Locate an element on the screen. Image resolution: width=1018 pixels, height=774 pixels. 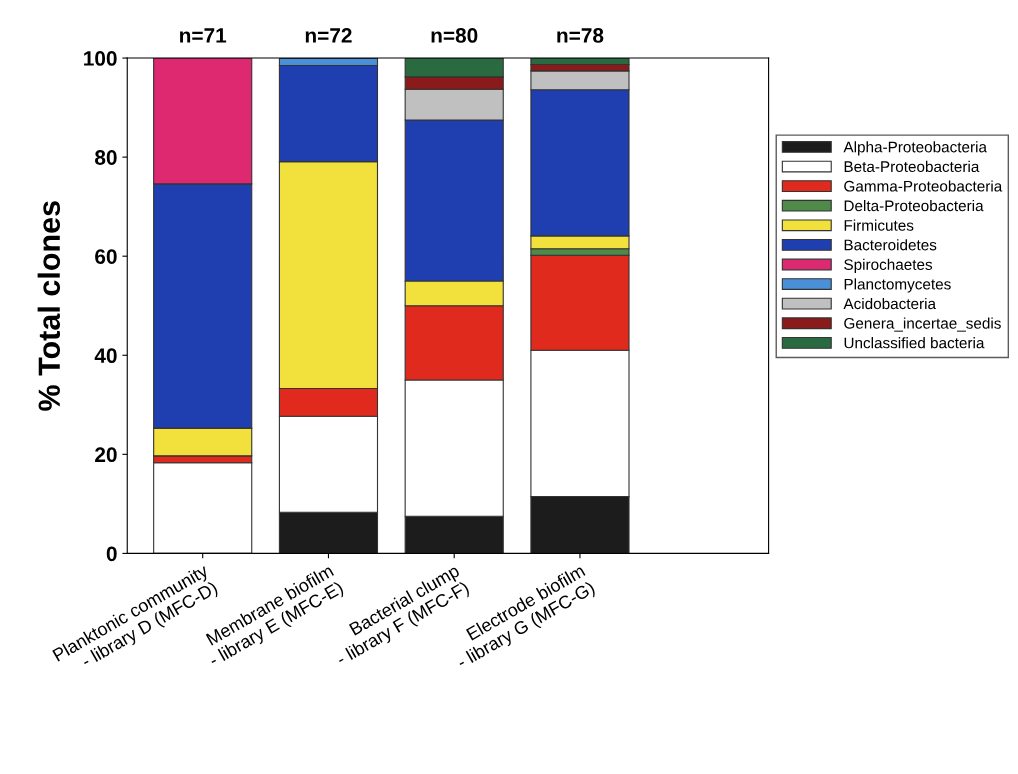
legend-label: Spirochaetes is located at coordinates (888, 265).